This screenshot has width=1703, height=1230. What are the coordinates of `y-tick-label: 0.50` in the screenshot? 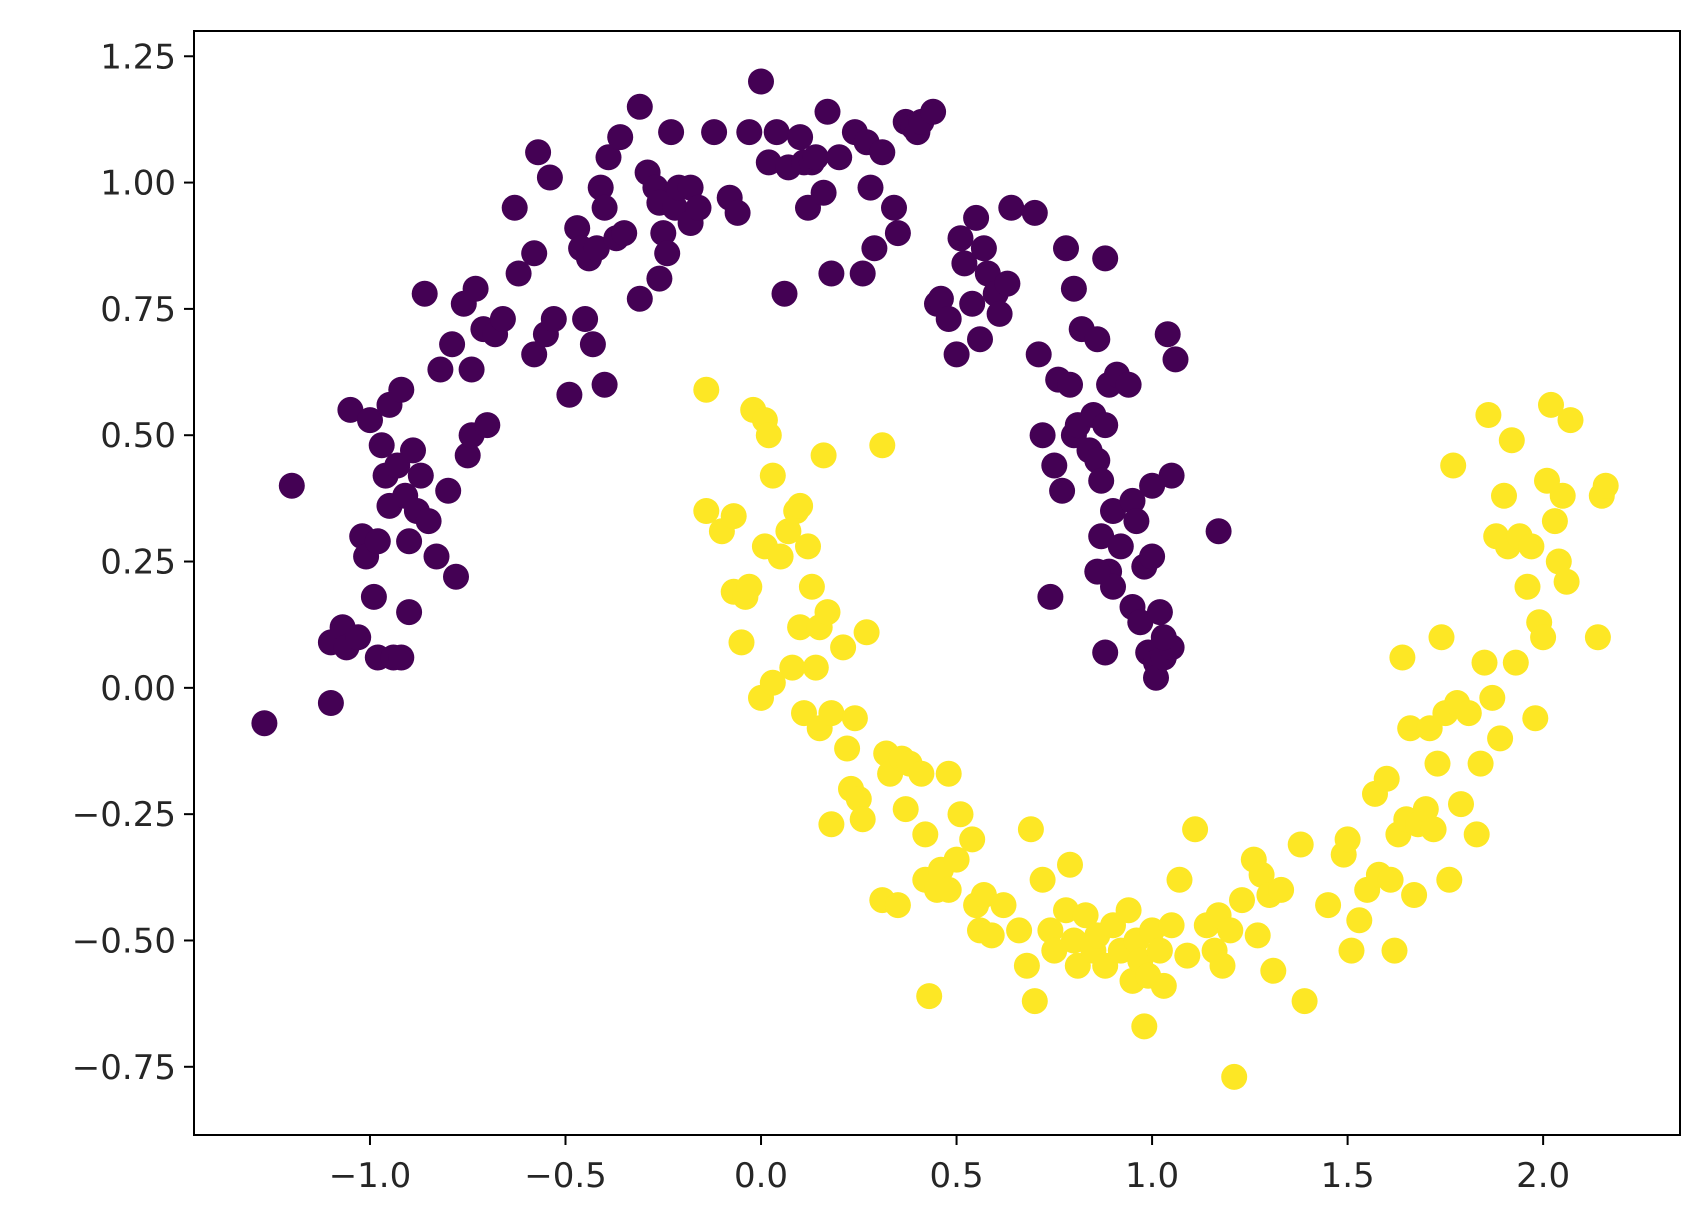 It's located at (138, 436).